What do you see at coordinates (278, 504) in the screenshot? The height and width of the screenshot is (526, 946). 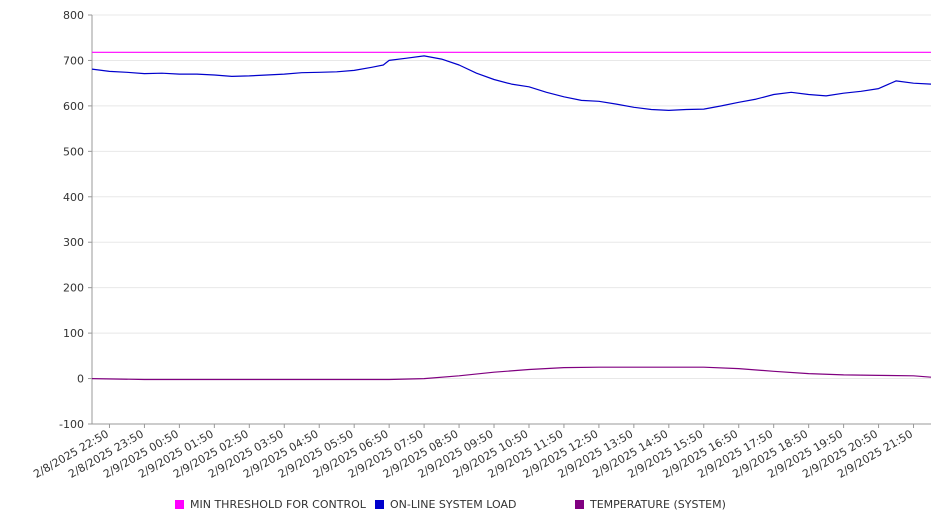 I see `legend-label-min-threshold: MIN THRESHOLD FOR CONTROL` at bounding box center [278, 504].